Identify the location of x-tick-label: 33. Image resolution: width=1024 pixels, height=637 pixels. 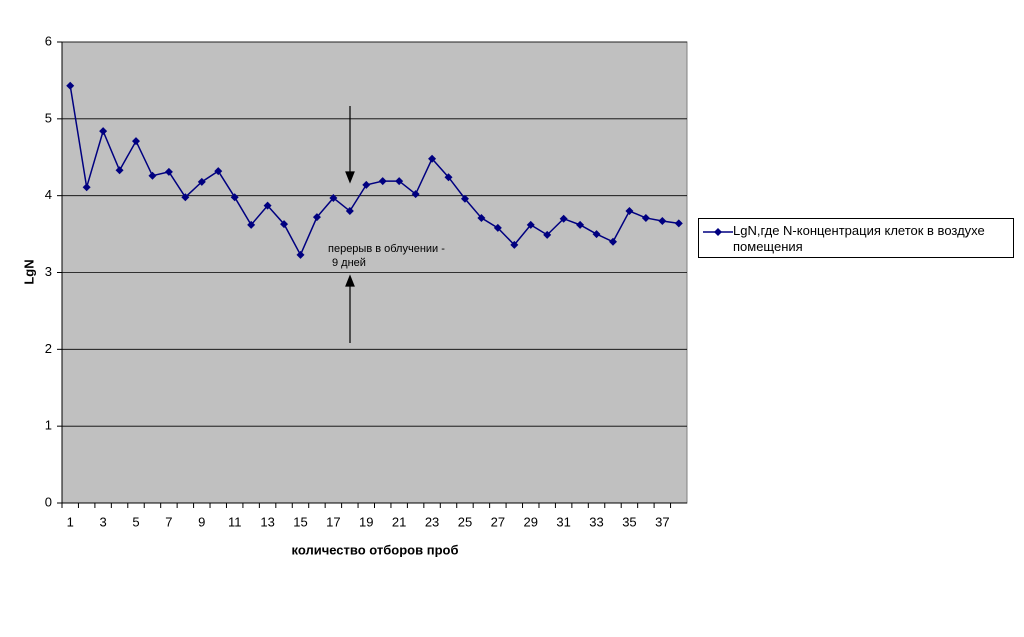
(596, 521).